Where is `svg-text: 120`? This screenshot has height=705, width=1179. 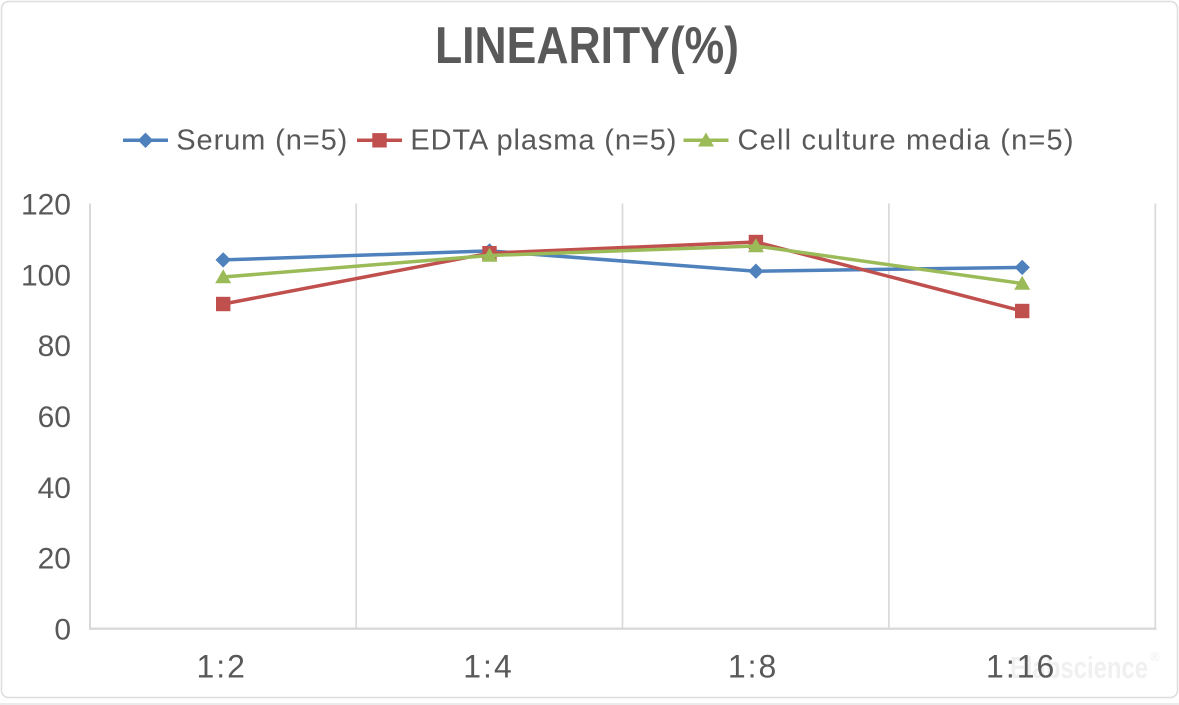
svg-text: 120 is located at coordinates (46, 205).